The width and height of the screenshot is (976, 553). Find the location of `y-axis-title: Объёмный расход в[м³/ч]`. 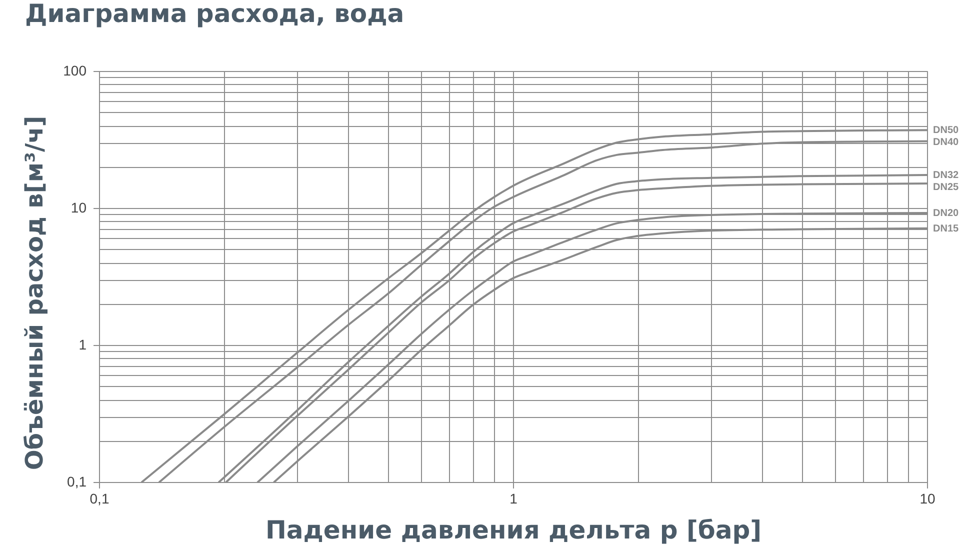

y-axis-title: Объёмный расход в[м³/ч] is located at coordinates (34, 293).